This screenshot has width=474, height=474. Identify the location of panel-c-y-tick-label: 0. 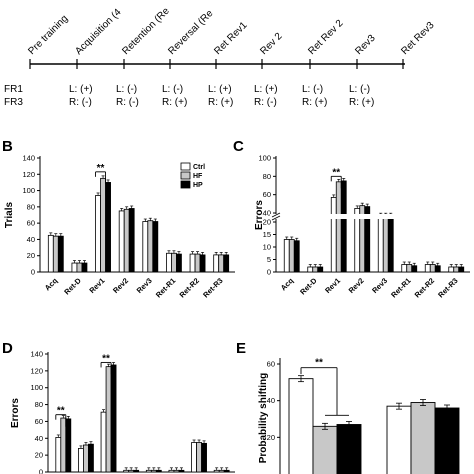
(269, 272).